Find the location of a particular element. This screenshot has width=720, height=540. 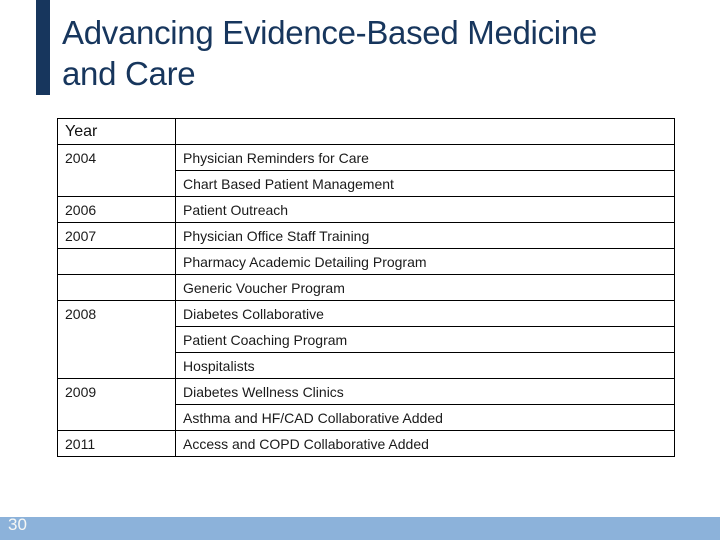

program-cell: Hospitalists is located at coordinates (425, 365).